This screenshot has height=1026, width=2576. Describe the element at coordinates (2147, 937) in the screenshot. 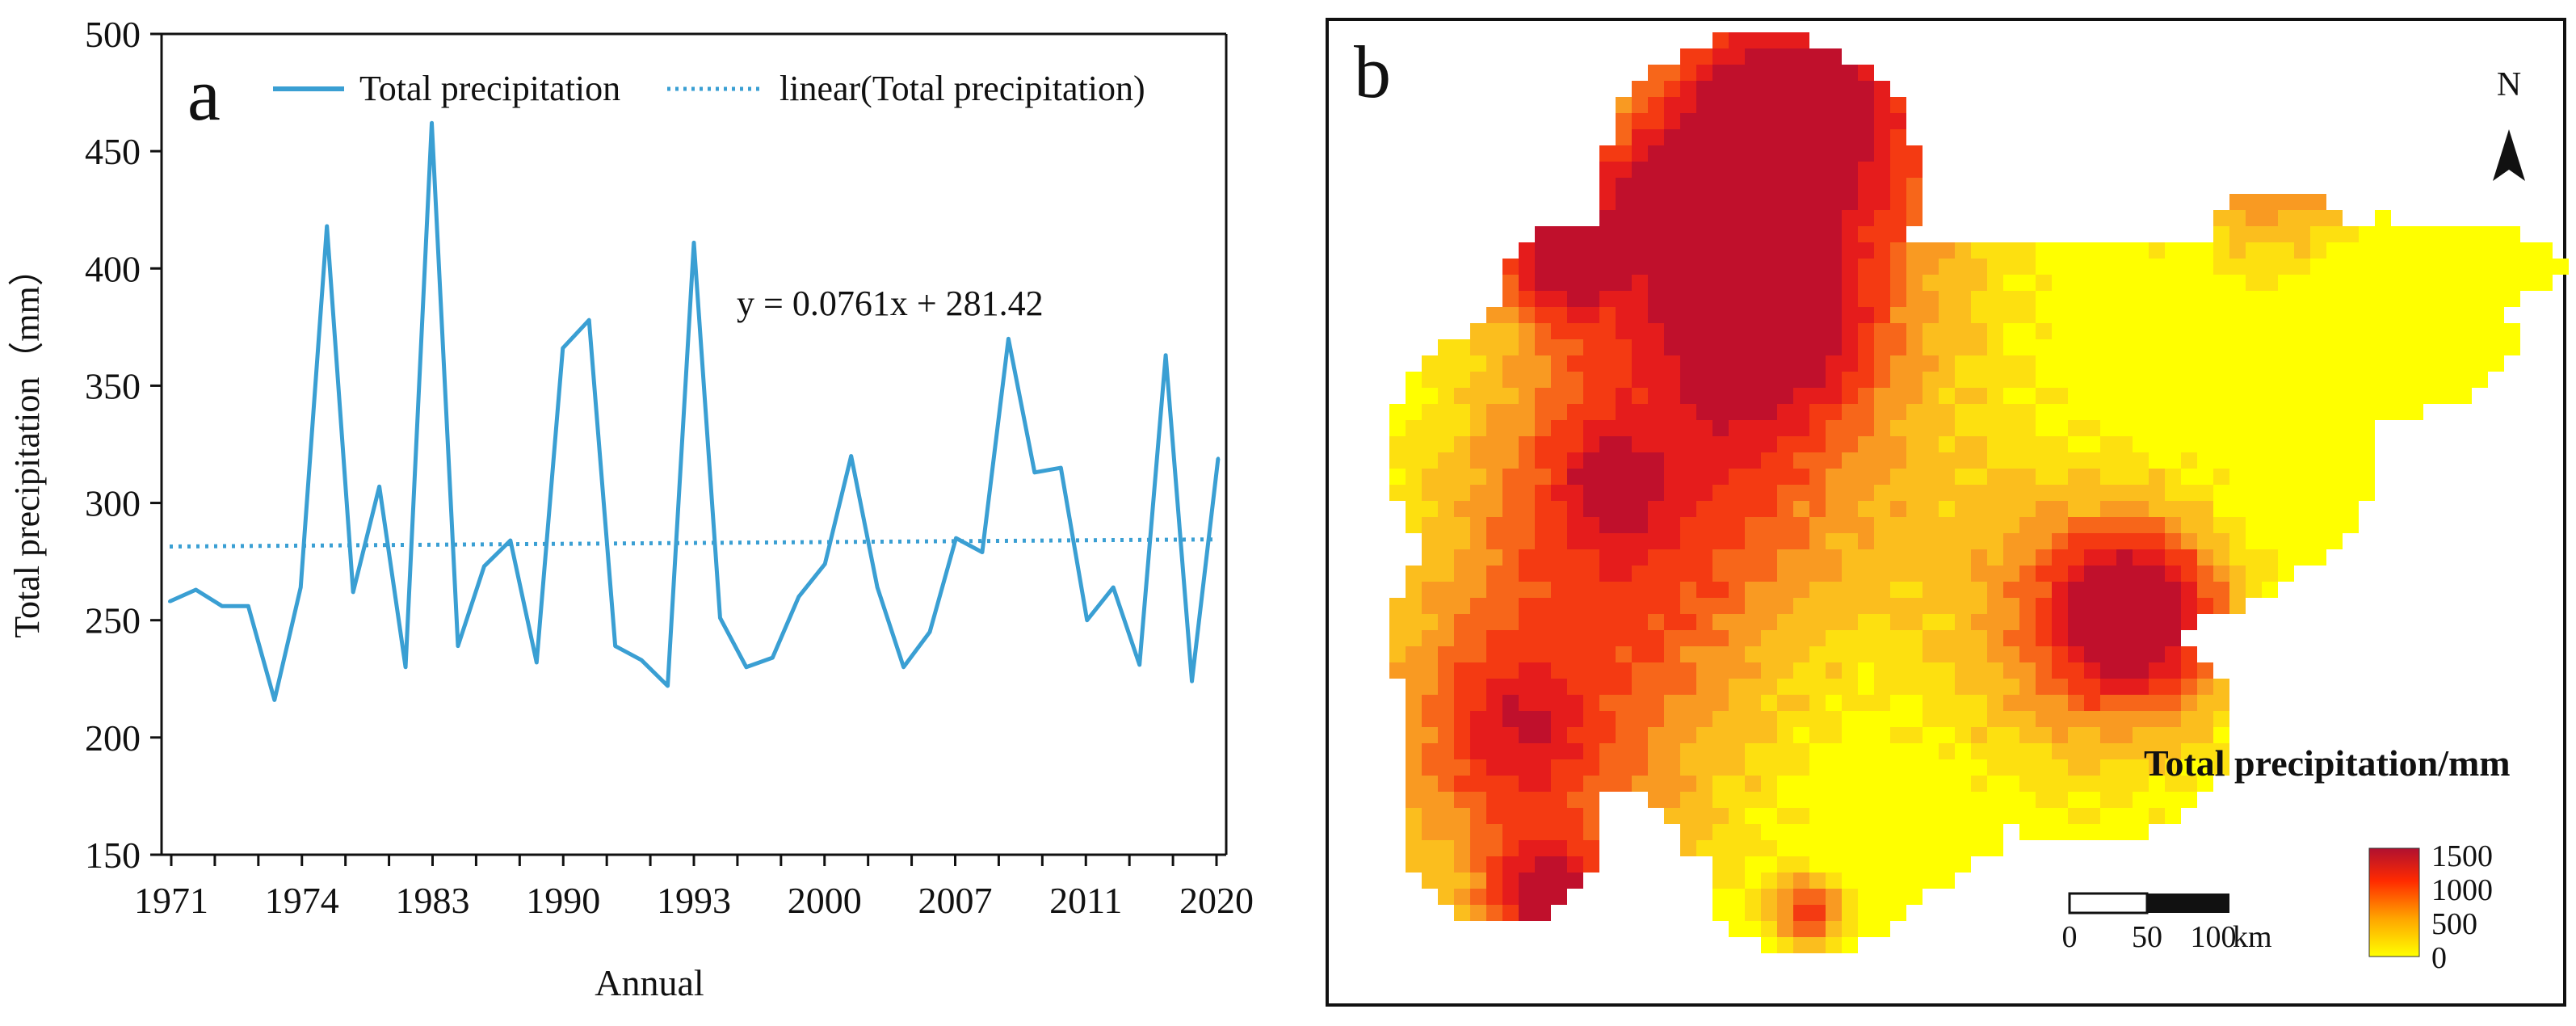

I see `scale-tick-50: 50` at that location.